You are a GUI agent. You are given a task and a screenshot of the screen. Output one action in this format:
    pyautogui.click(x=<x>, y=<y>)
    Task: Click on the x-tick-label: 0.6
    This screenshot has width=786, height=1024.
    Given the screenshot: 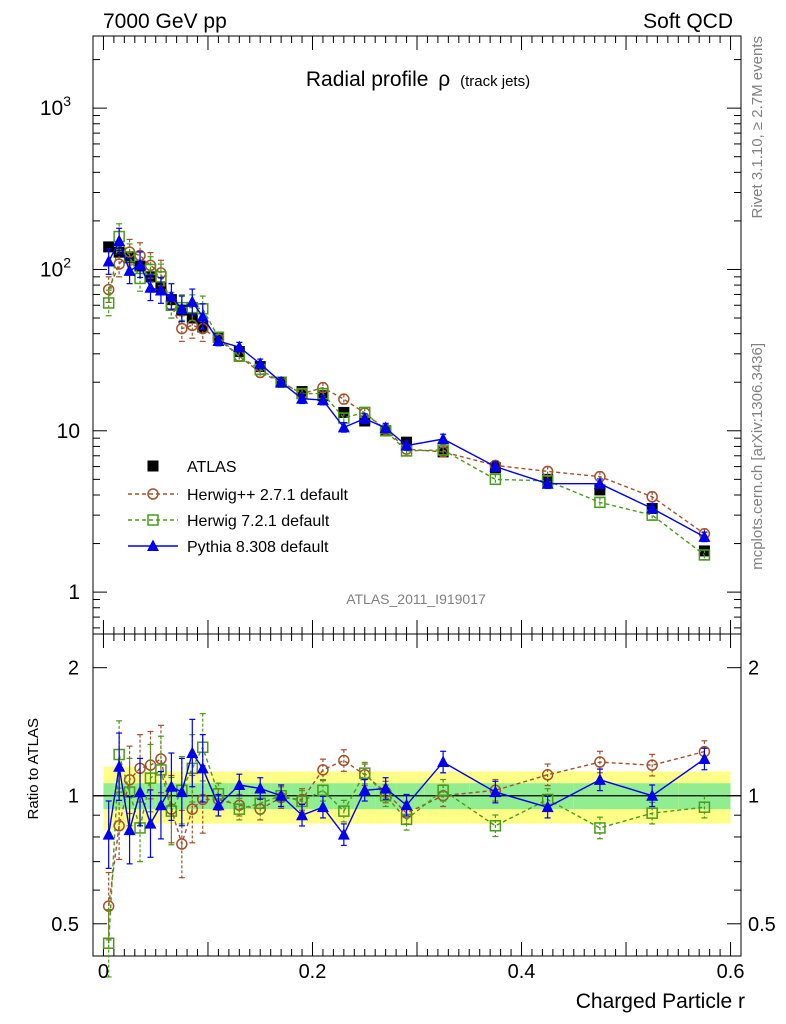 What is the action you would take?
    pyautogui.click(x=731, y=972)
    